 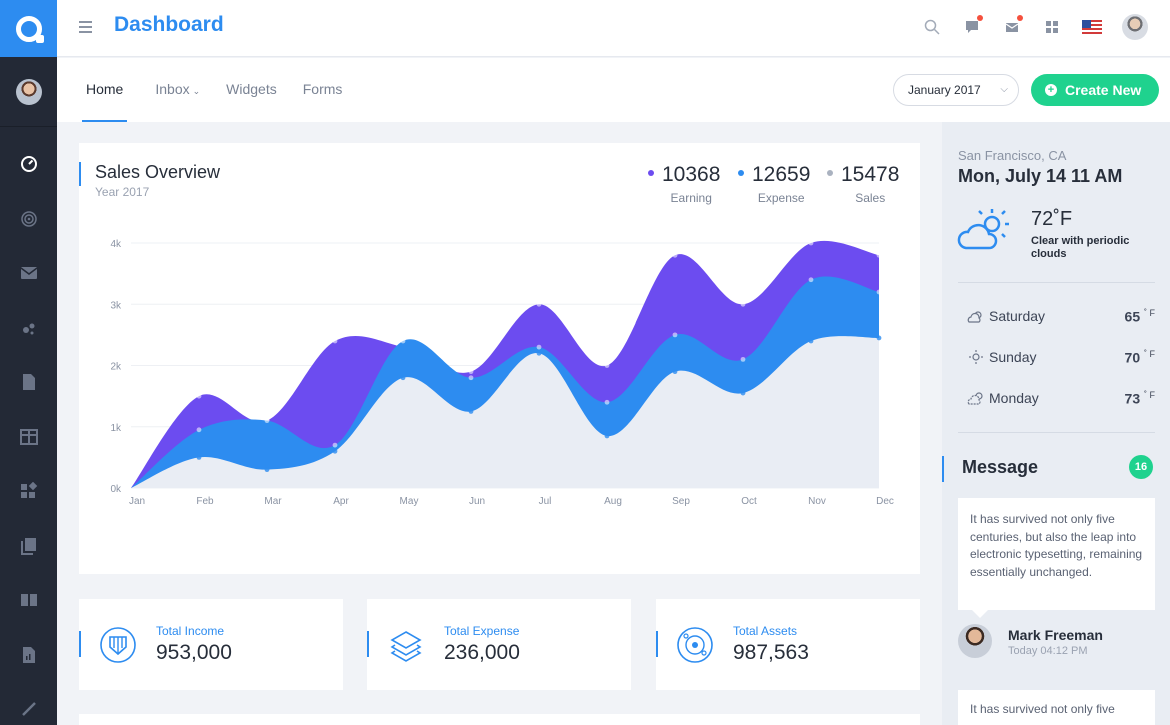 What do you see at coordinates (196, 91) in the screenshot?
I see `chevron-down-icon: ⌄` at bounding box center [196, 91].